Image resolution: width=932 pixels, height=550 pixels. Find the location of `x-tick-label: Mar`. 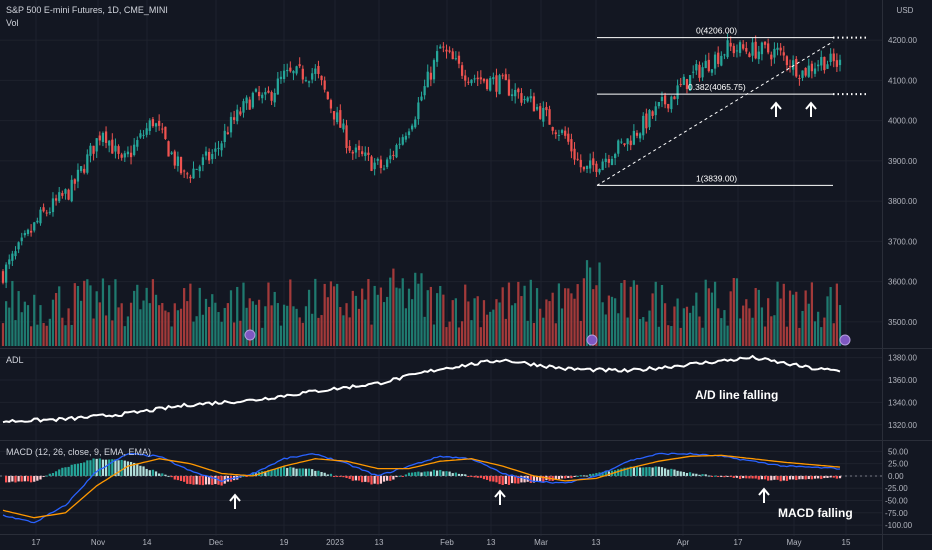

x-tick-label: Mar is located at coordinates (541, 542).